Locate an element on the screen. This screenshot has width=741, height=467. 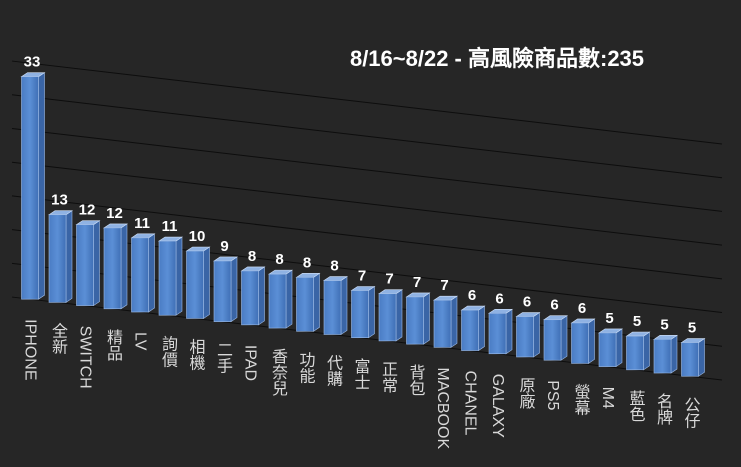
x-tick-label: 詢價 is located at coordinates (168, 351).